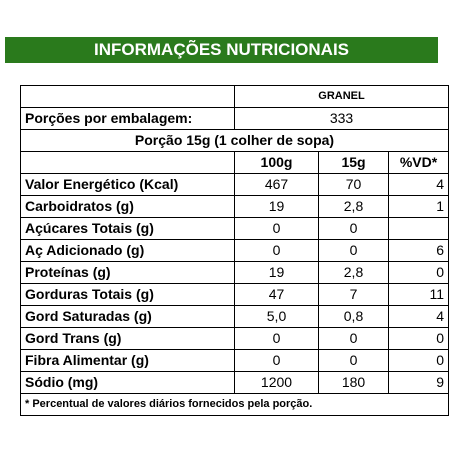 The height and width of the screenshot is (459, 459). Describe the element at coordinates (127, 360) in the screenshot. I see `nutrient-label: Fibra Alimentar (g)` at that location.